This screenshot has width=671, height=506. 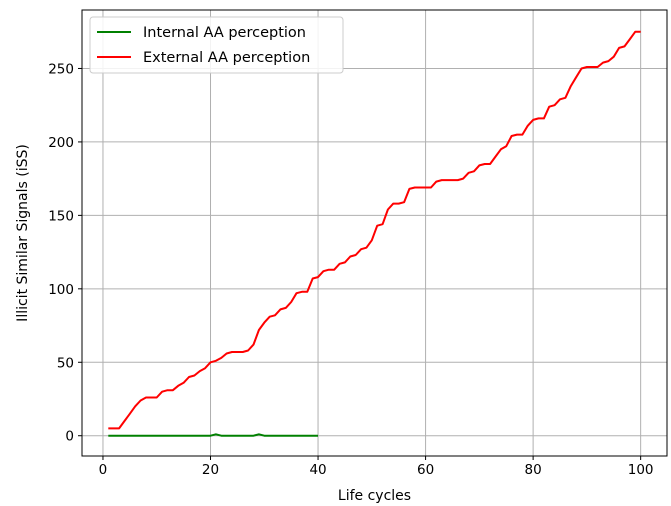 What do you see at coordinates (61, 69) in the screenshot?
I see `y-tick-label: 250` at bounding box center [61, 69].